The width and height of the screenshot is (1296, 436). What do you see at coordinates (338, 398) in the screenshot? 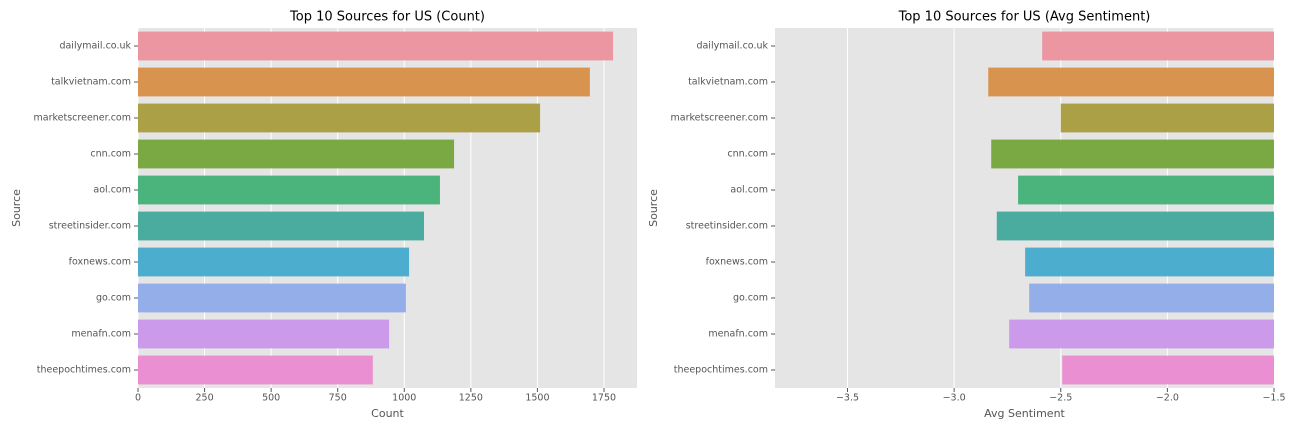
I see `x-tick-label: 750` at bounding box center [338, 398].